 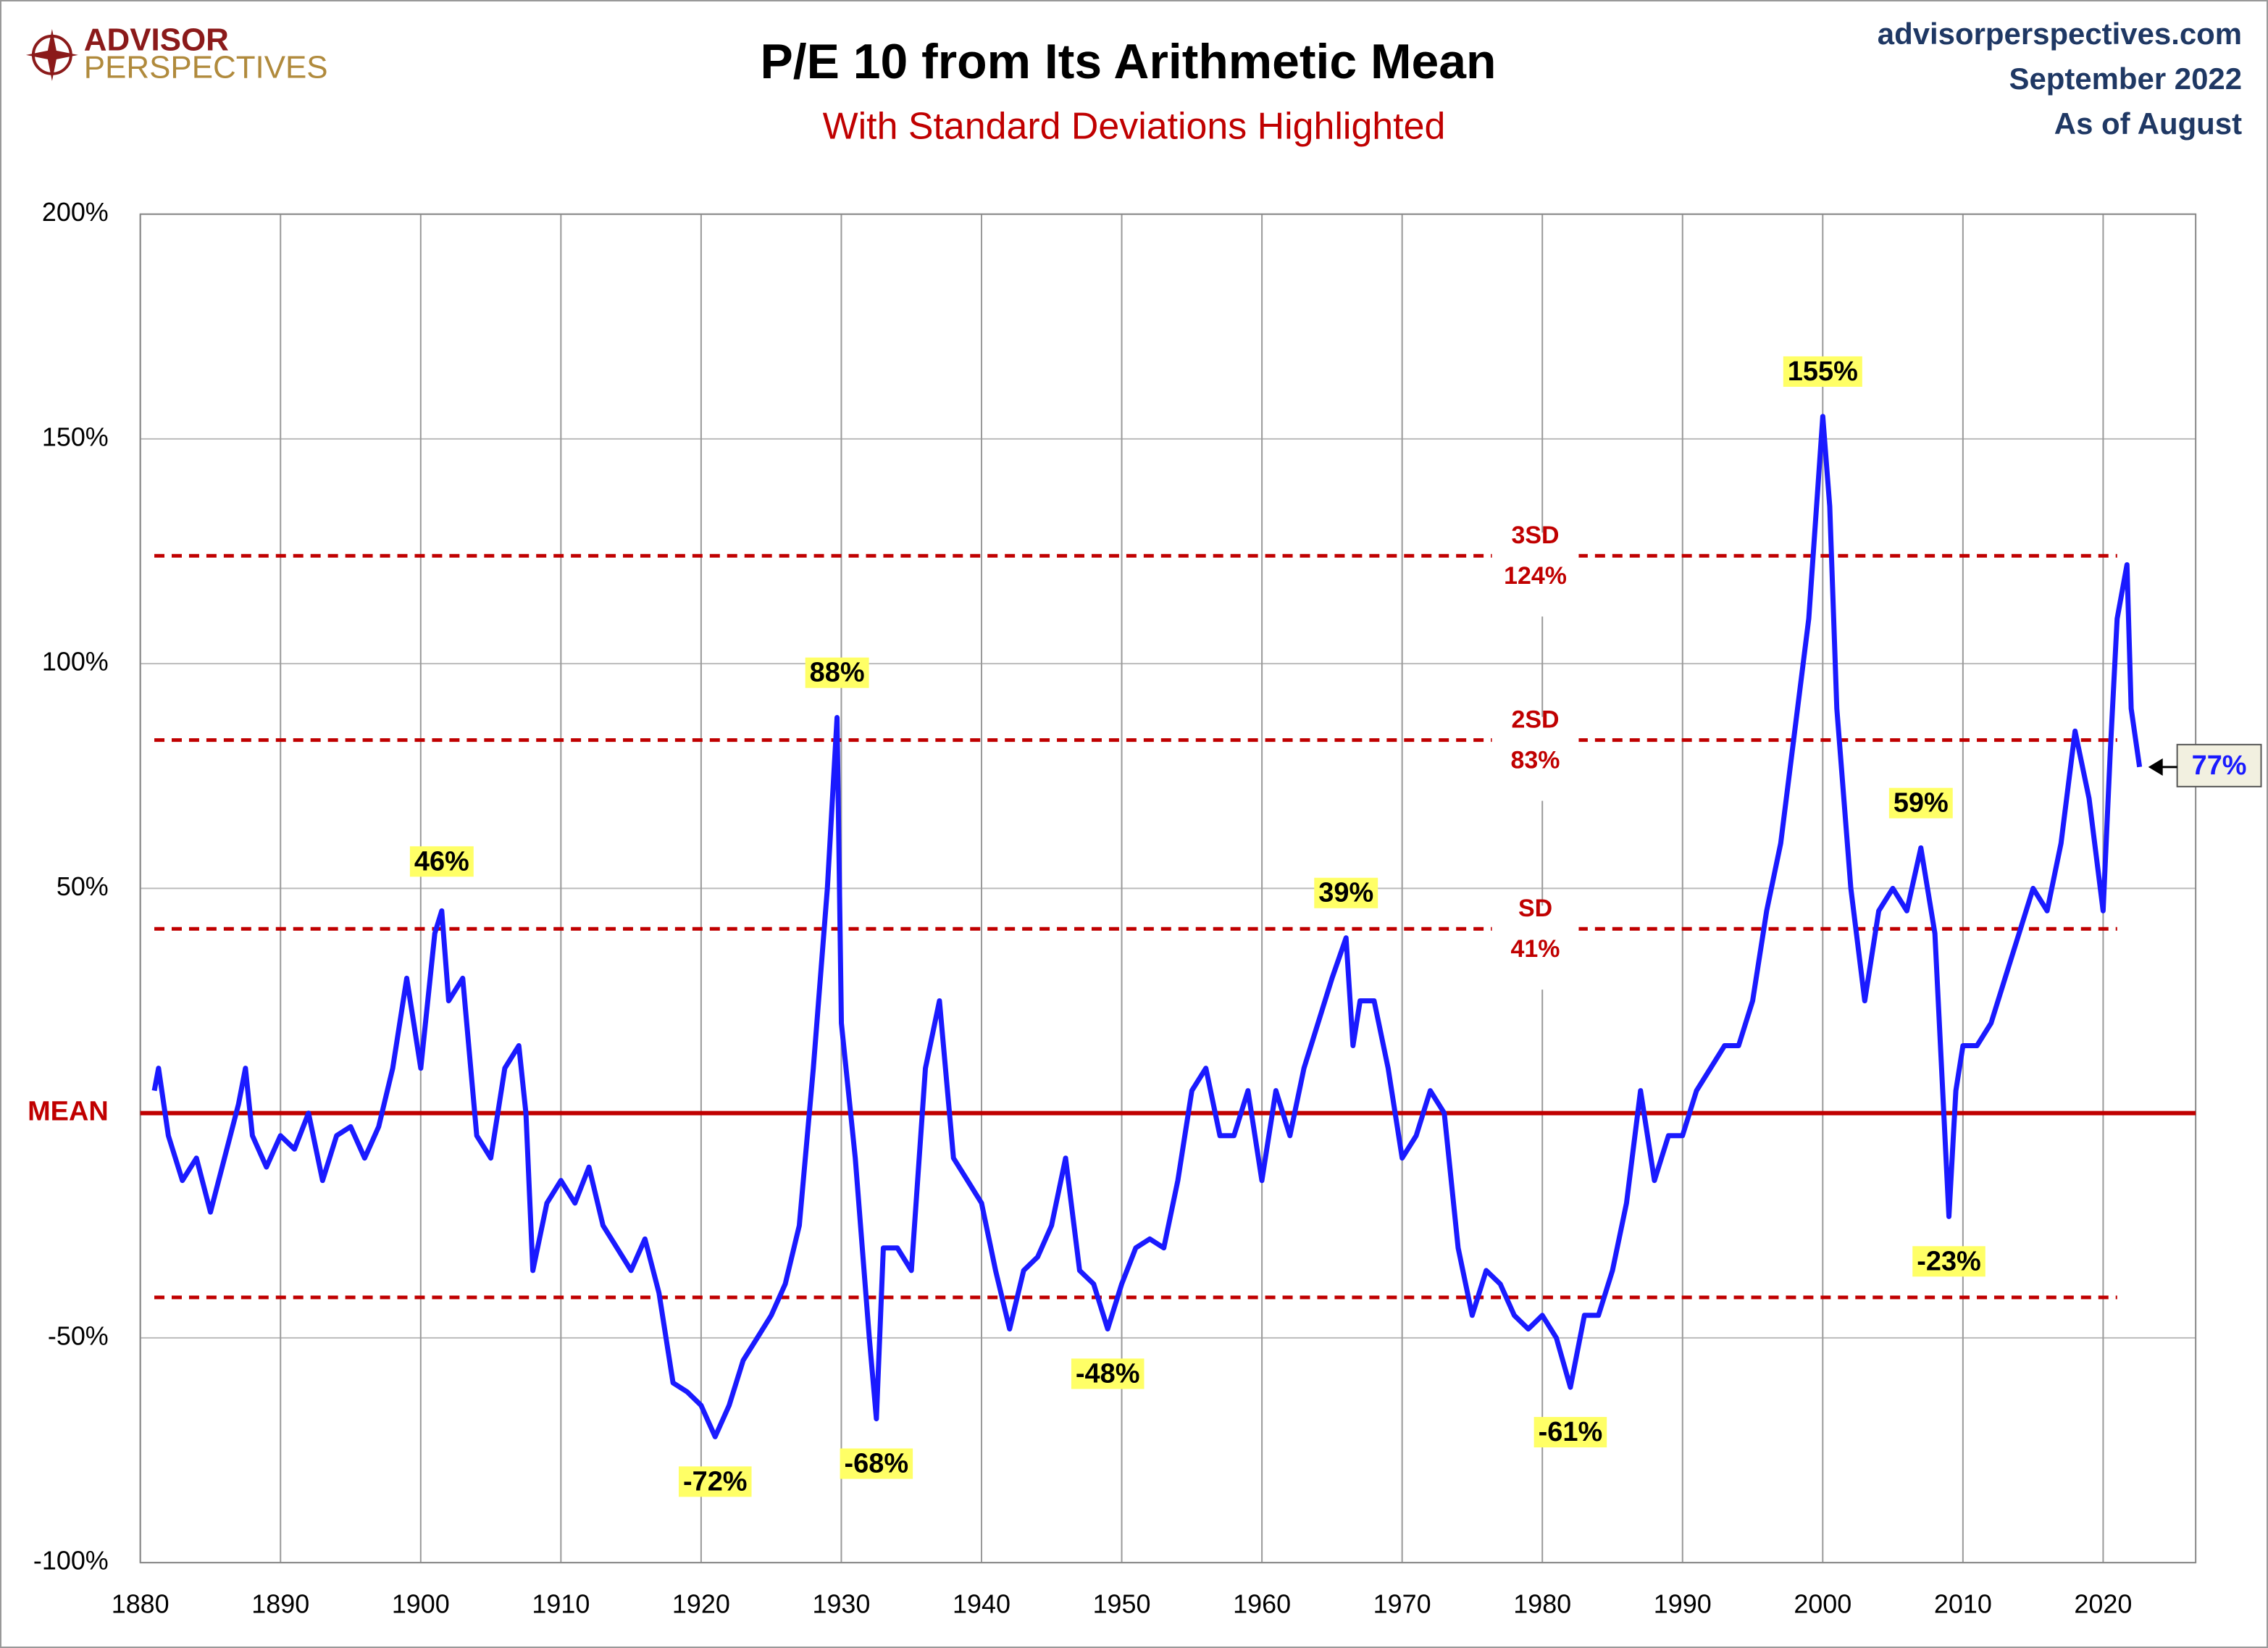 I want to click on x-tick-label: 1930, so click(x=841, y=1604).